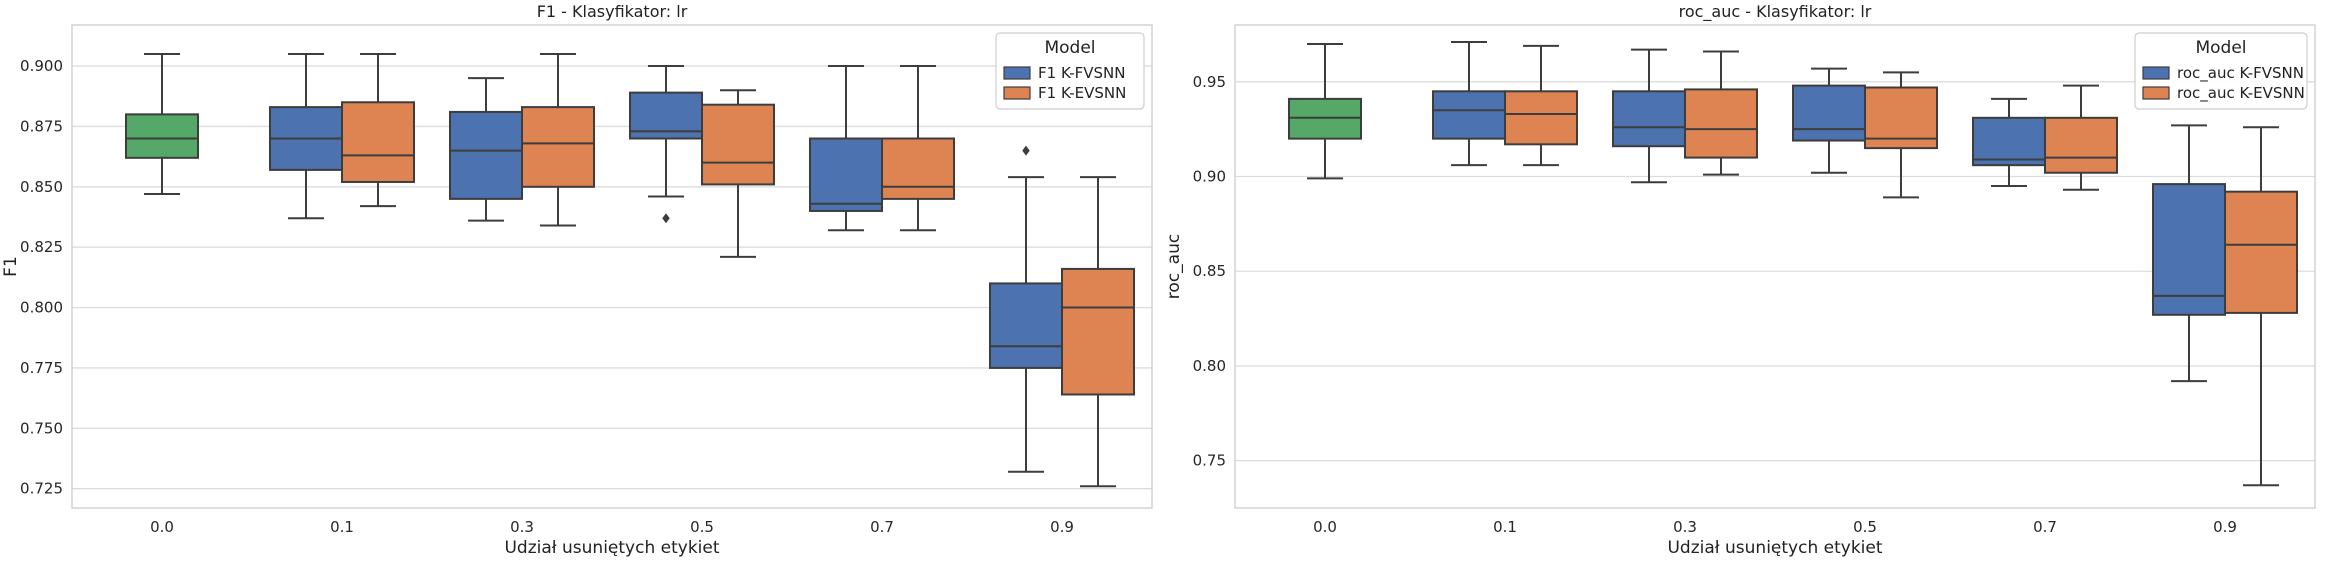 This screenshot has width=2327, height=583. What do you see at coordinates (41, 308) in the screenshot?
I see `y-tick-label: 0.800` at bounding box center [41, 308].